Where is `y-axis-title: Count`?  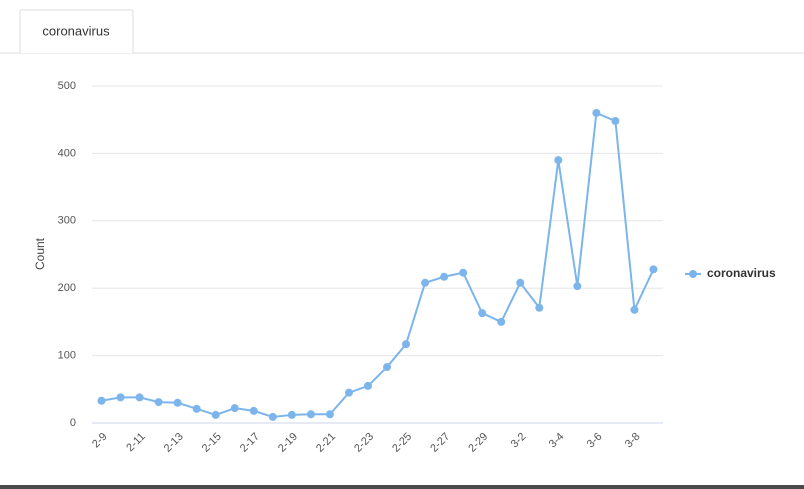 y-axis-title: Count is located at coordinates (40, 253).